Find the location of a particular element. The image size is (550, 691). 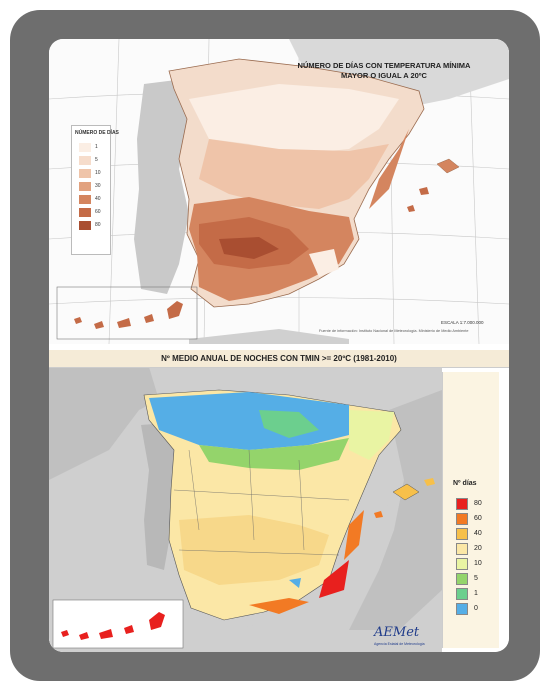

bottom-legend-title: Nº días is located at coordinates (465, 483).